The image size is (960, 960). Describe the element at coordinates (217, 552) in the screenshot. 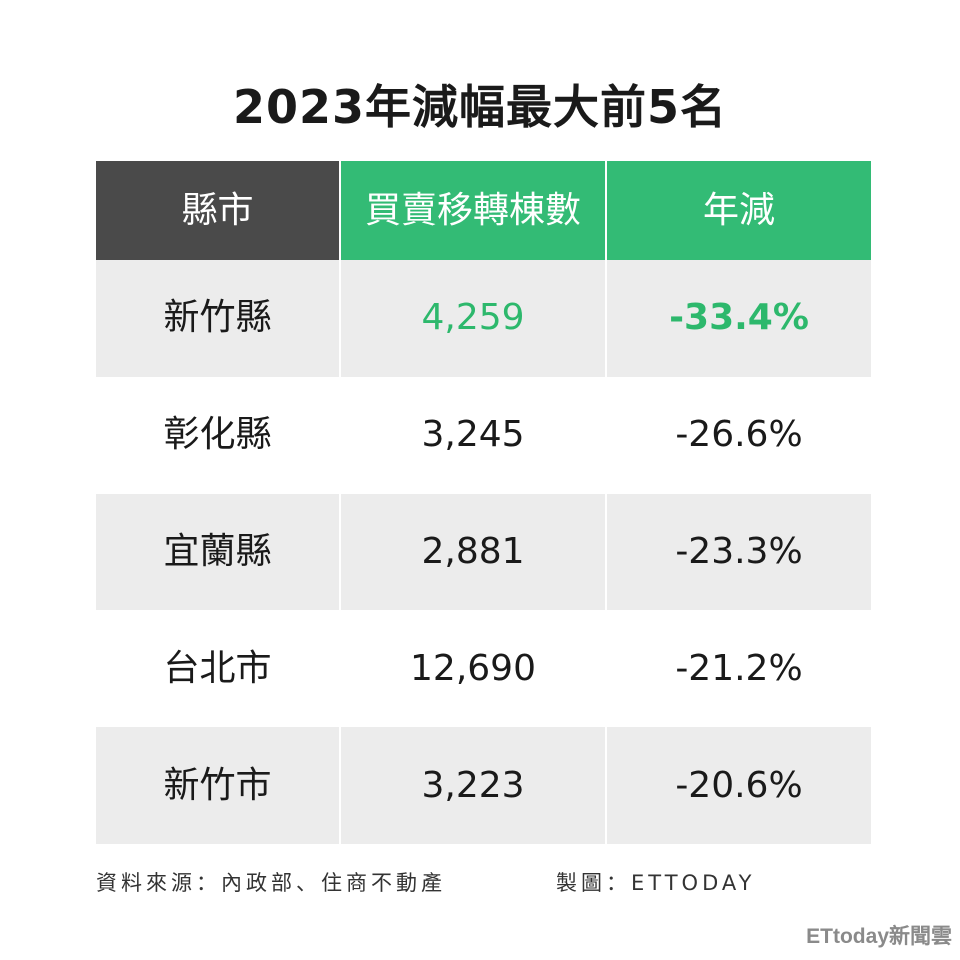

I see `county-cell: 宜蘭縣` at that location.